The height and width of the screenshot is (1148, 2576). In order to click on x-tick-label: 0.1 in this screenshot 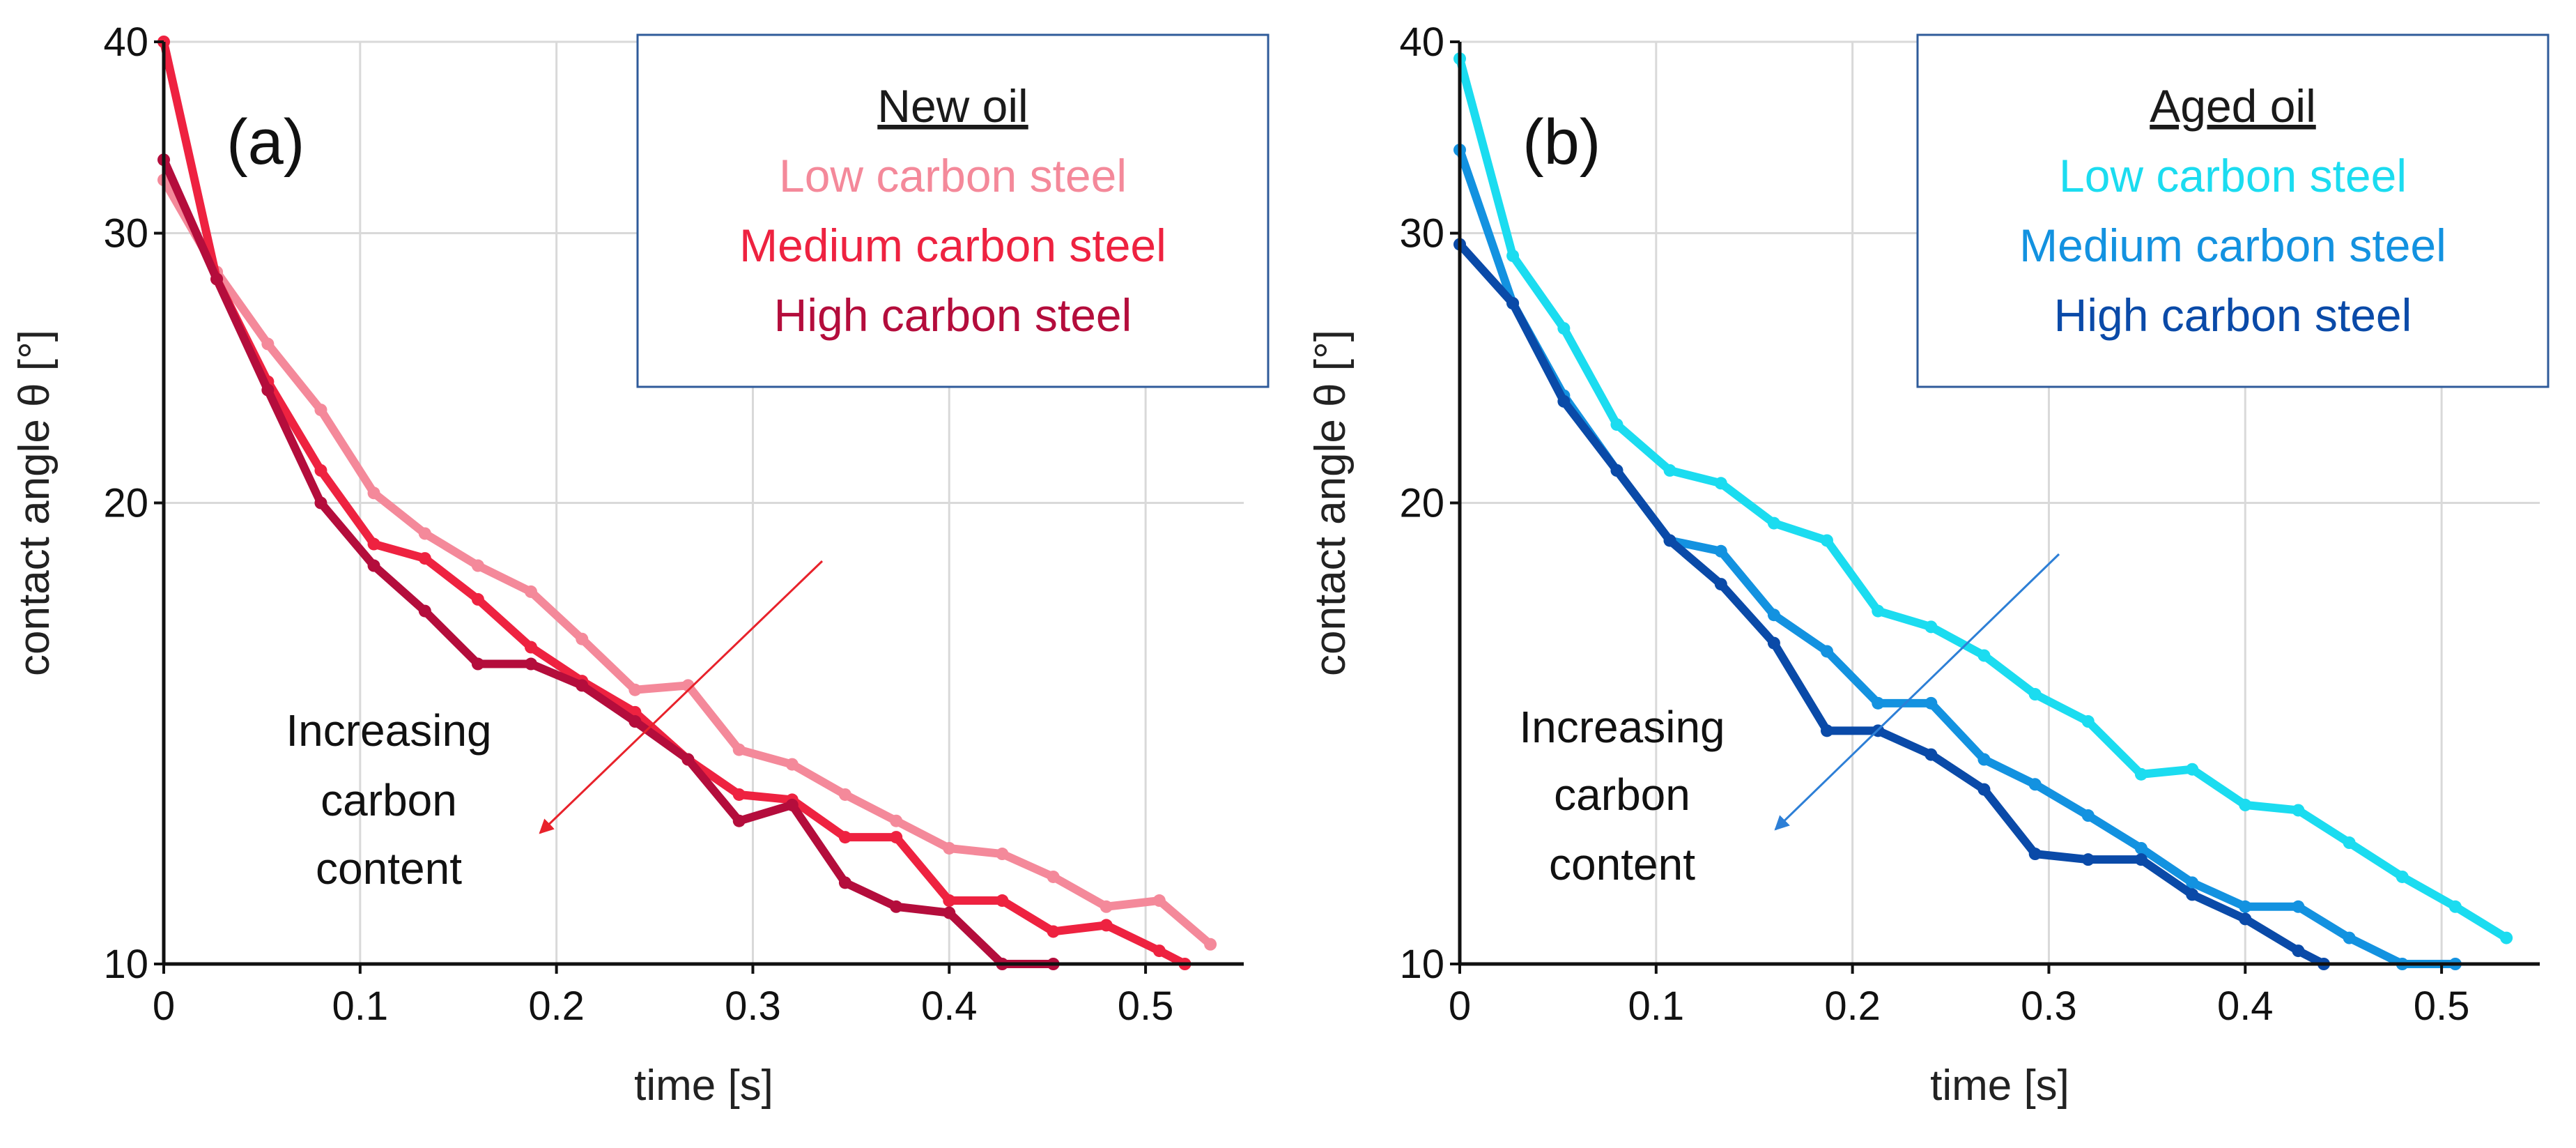, I will do `click(1656, 1006)`.